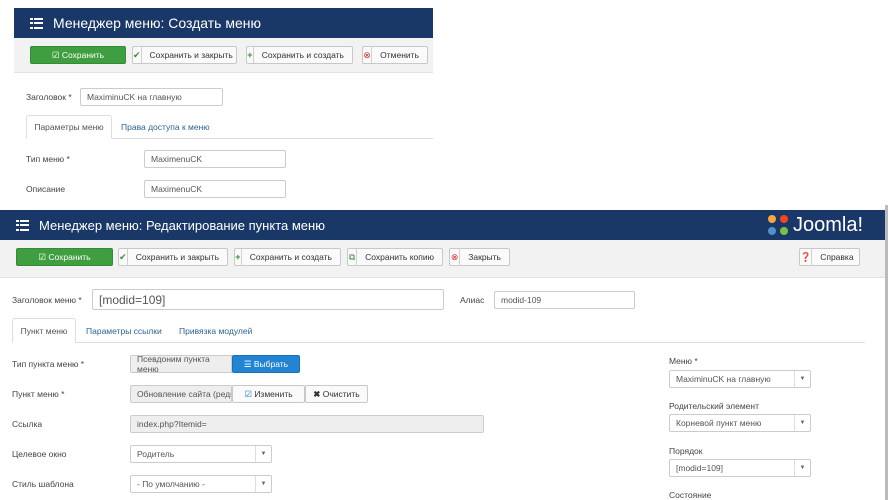 The width and height of the screenshot is (888, 500). Describe the element at coordinates (38, 394) in the screenshot. I see `menu-item-label: Пункт меню *` at that location.